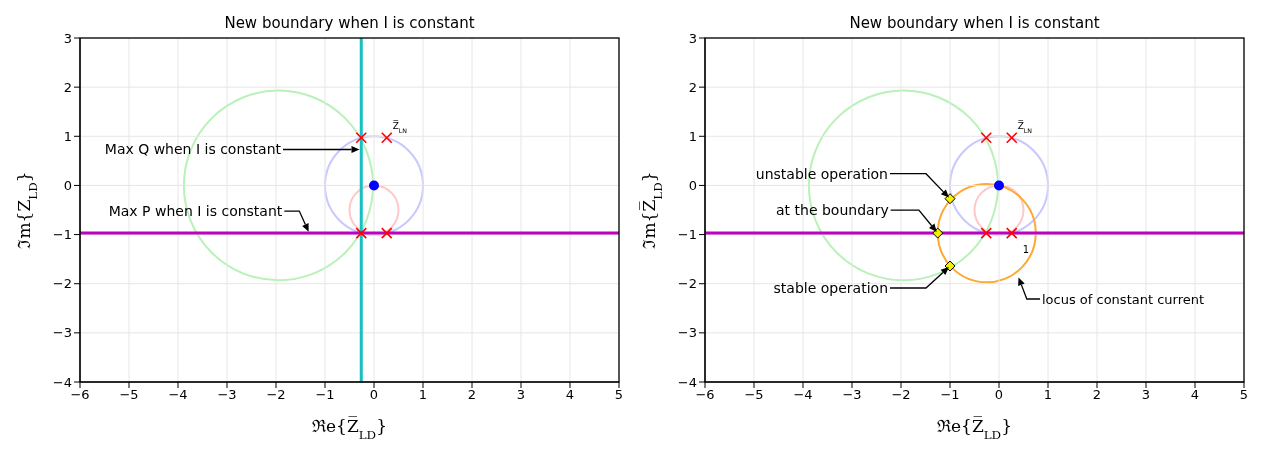  I want to click on annotation: stable operation, so click(830, 287).